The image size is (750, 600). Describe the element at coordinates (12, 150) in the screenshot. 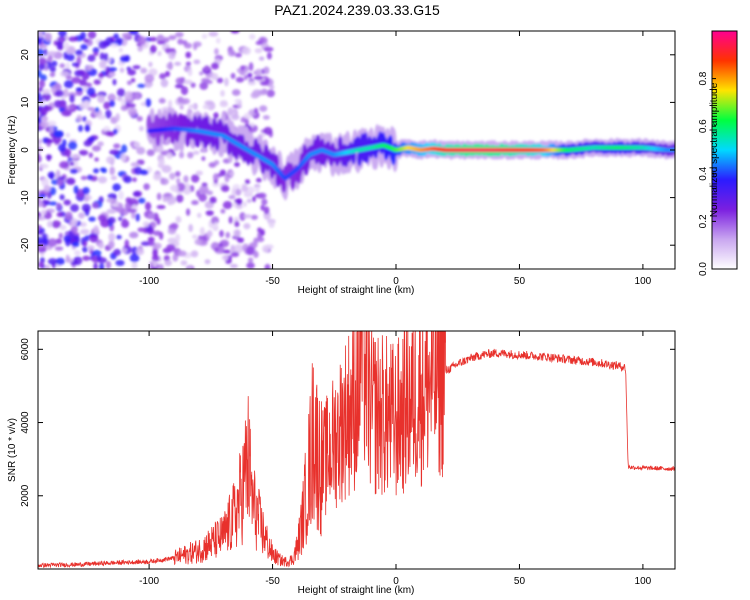

I see `spectrogram-y-axis-label: Frequency (Hz)` at that location.